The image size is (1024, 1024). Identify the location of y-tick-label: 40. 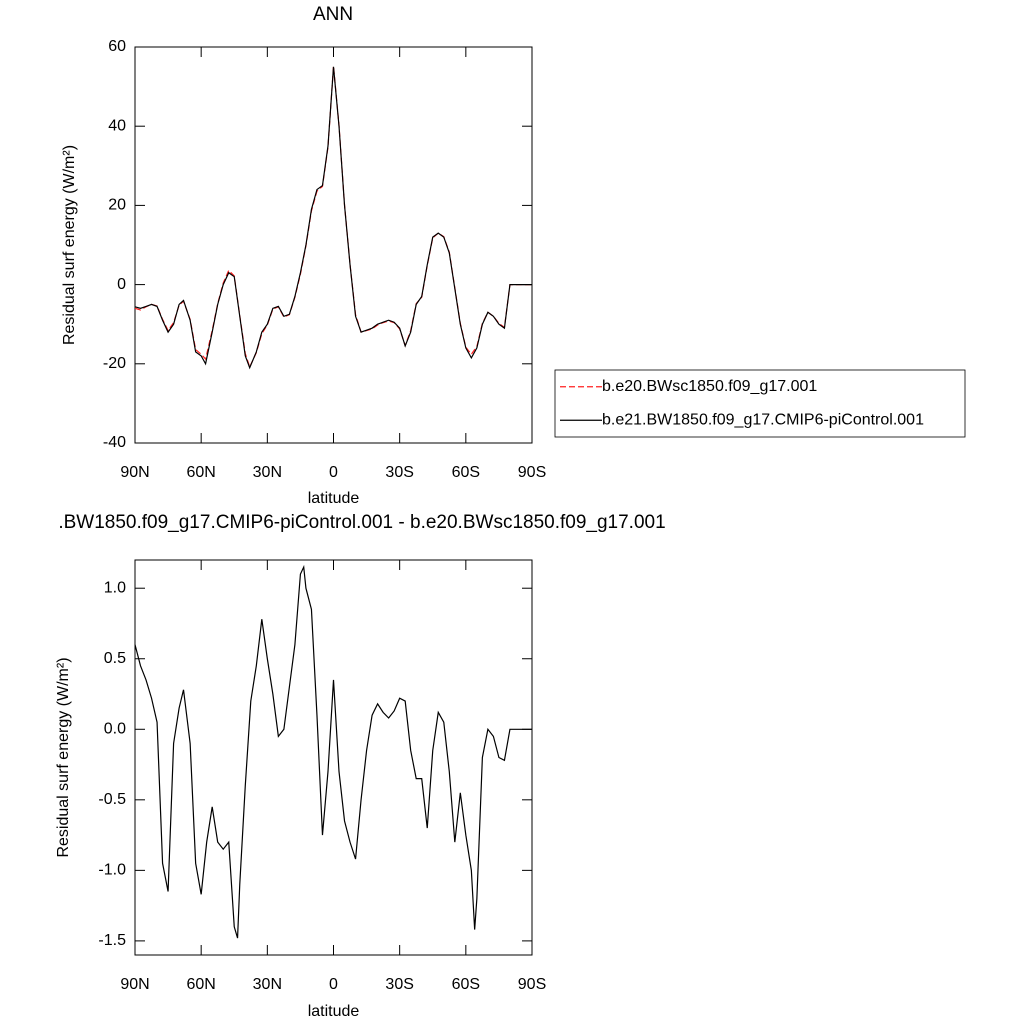
(117, 125).